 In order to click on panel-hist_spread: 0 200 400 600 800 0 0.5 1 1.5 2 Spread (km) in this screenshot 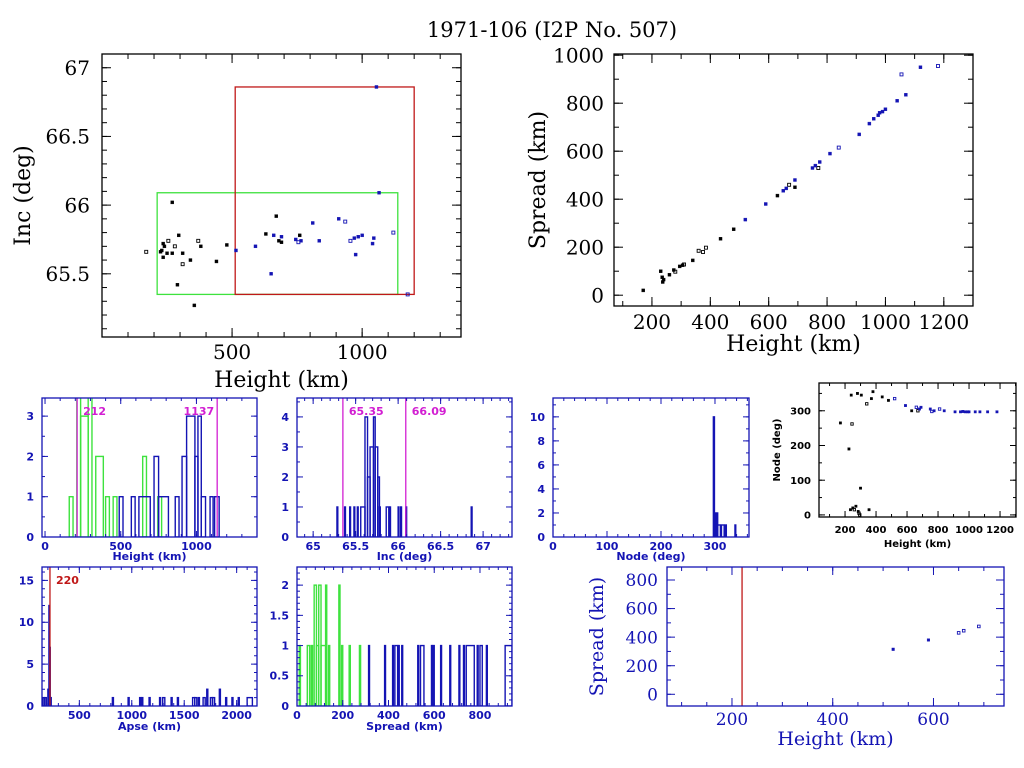, I will do `click(391, 649)`.